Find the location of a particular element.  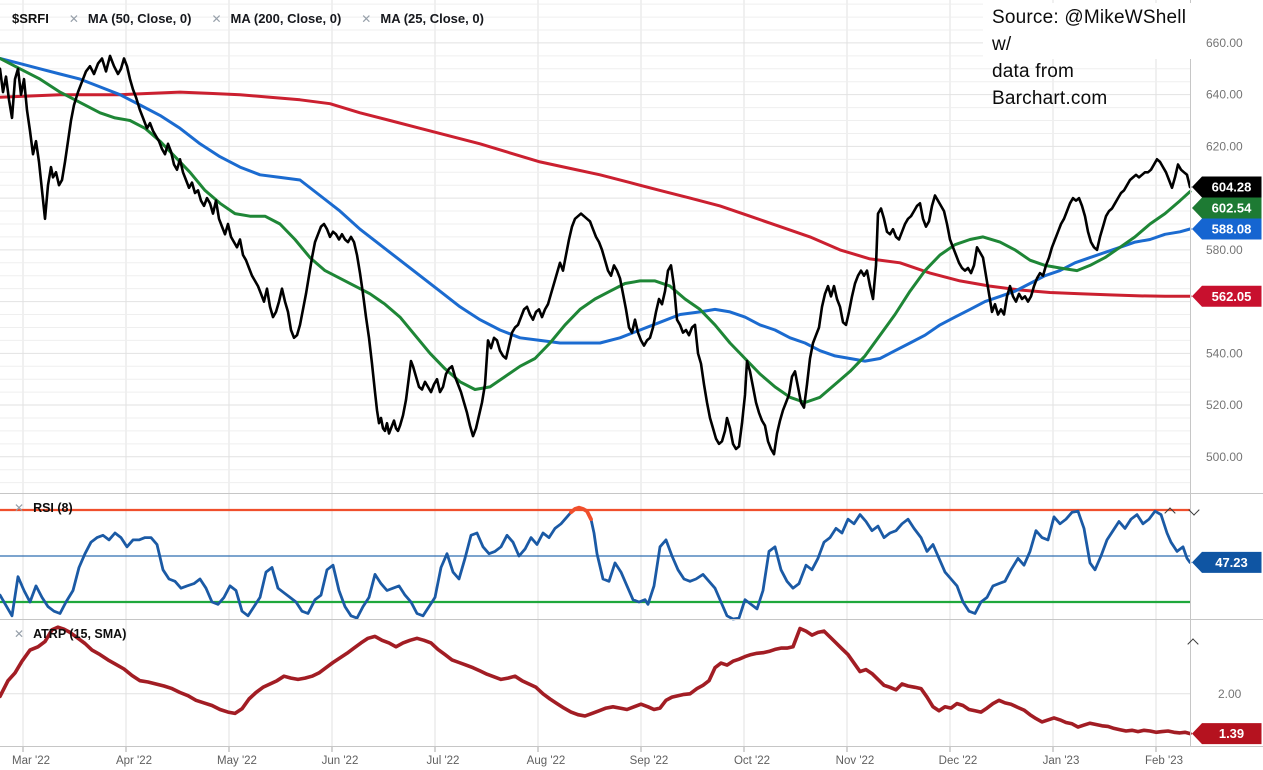

rsi-line is located at coordinates (596, 563).